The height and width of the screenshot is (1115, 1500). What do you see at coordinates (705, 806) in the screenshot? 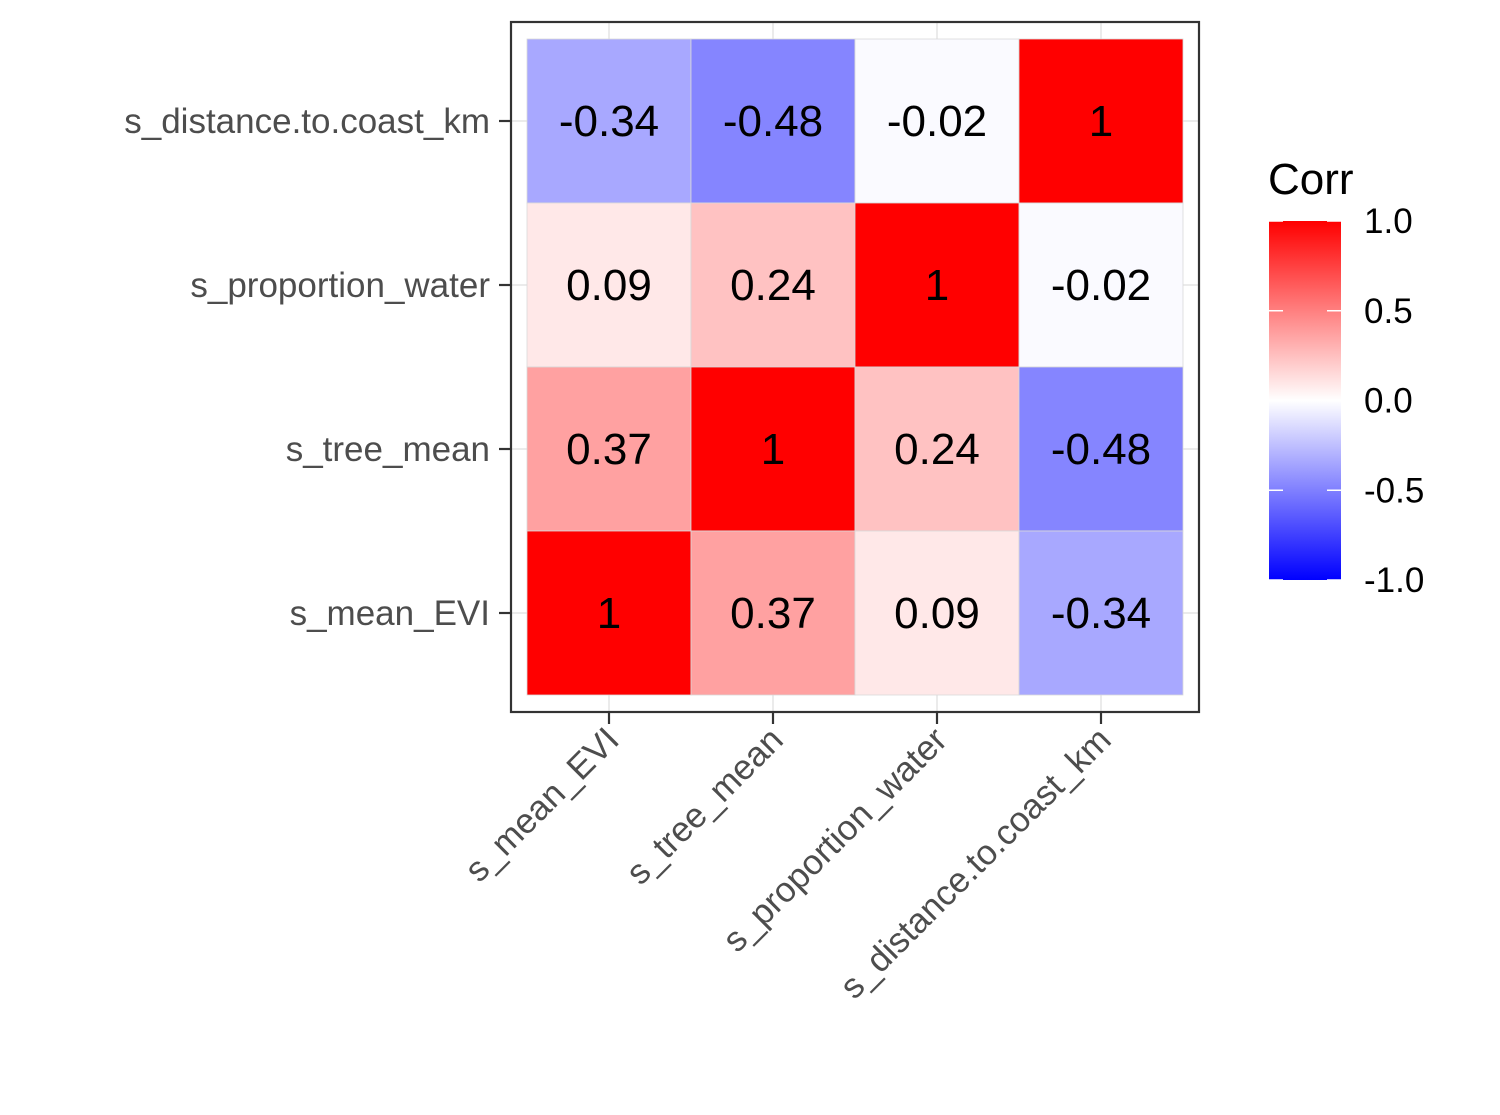
I see `x-axis-tick-label: s_tree_mean` at bounding box center [705, 806].